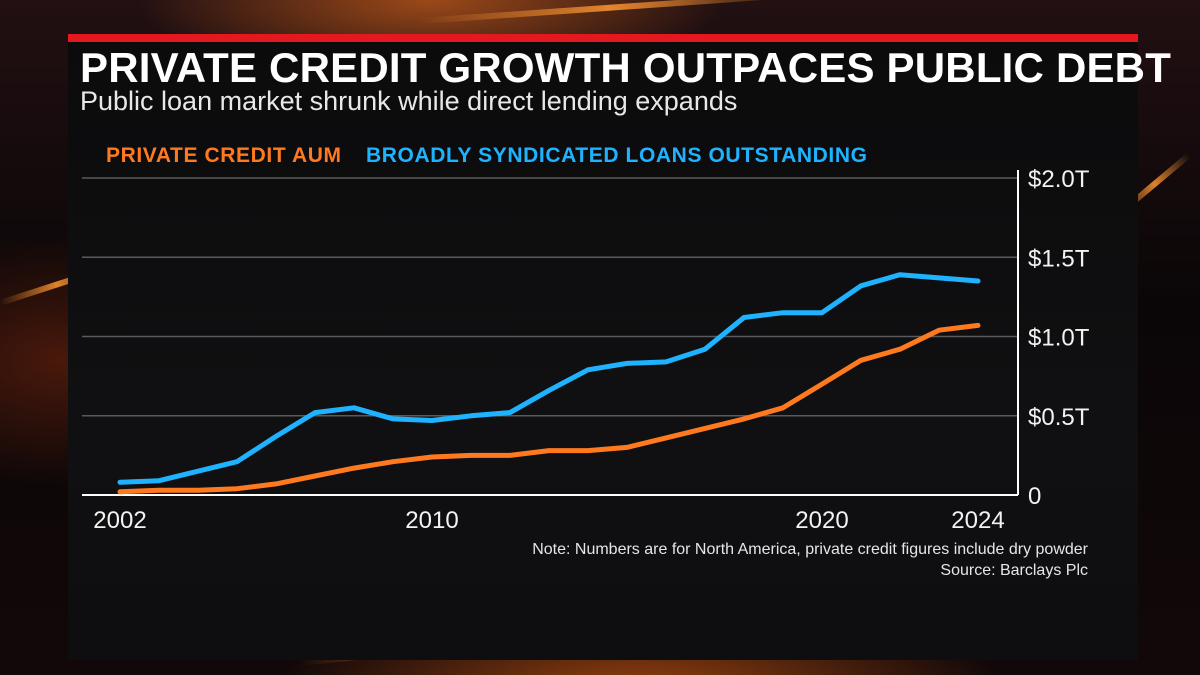 This screenshot has height=675, width=1200. What do you see at coordinates (119, 520) in the screenshot?
I see `x-tick-label: 2002` at bounding box center [119, 520].